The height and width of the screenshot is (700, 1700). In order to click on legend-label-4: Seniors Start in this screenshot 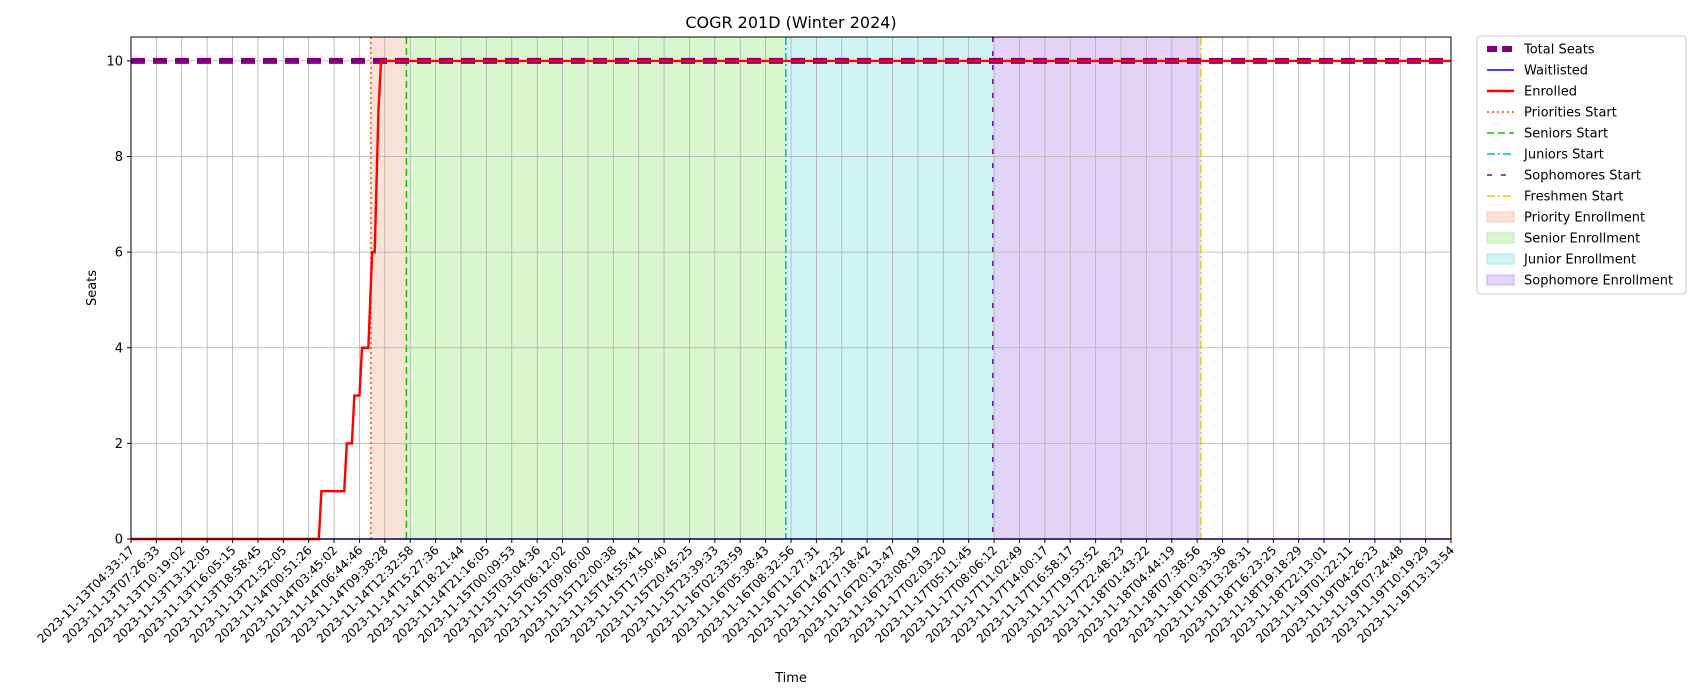, I will do `click(1566, 134)`.